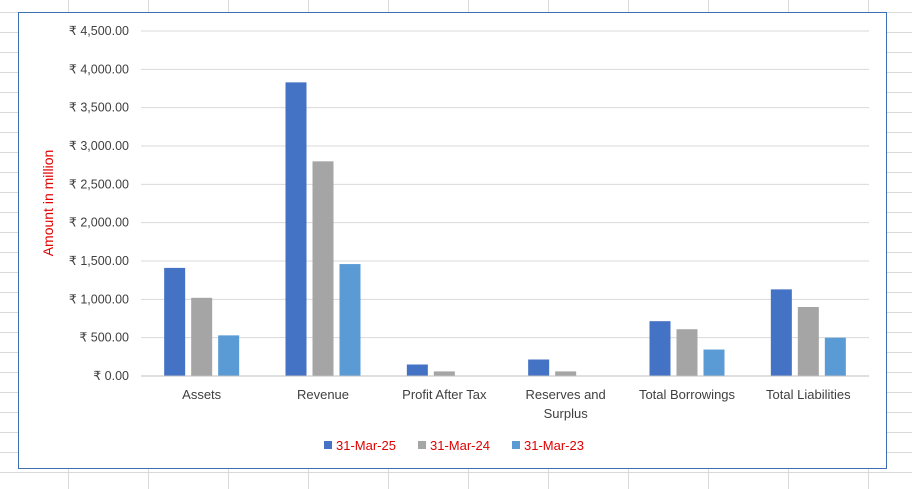  I want to click on y-tick-label: ₹ 3,000.00, so click(99, 146).